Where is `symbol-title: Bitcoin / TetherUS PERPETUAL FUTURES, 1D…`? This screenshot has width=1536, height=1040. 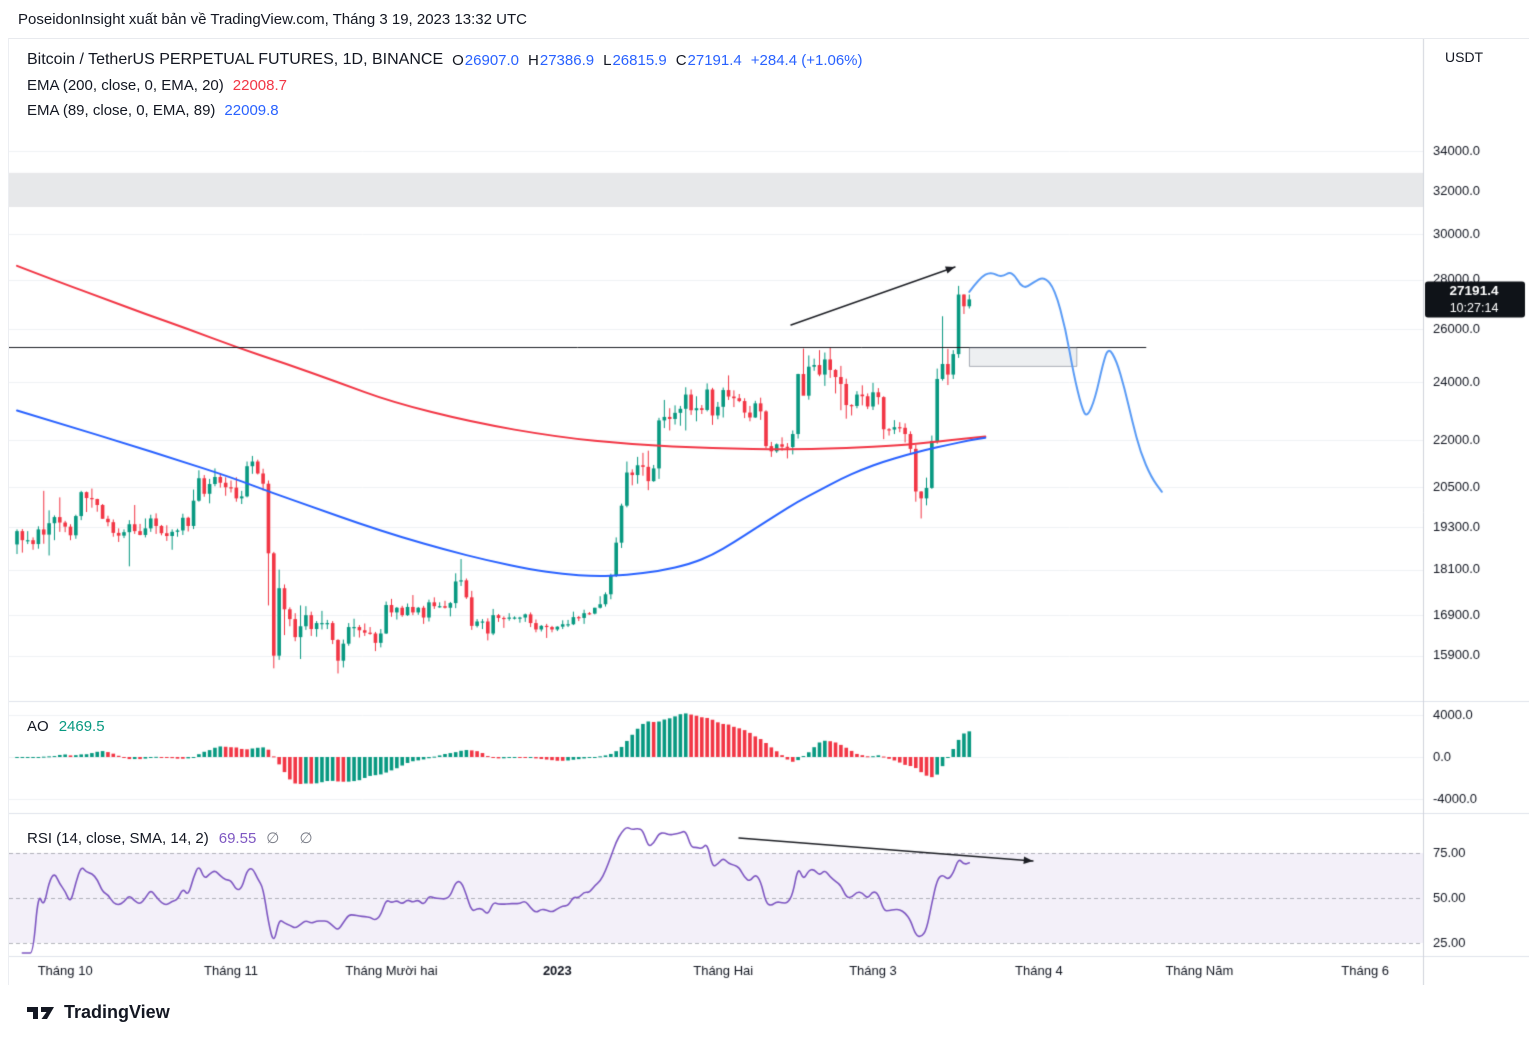 symbol-title: Bitcoin / TetherUS PERPETUAL FUTURES, 1D… is located at coordinates (235, 59).